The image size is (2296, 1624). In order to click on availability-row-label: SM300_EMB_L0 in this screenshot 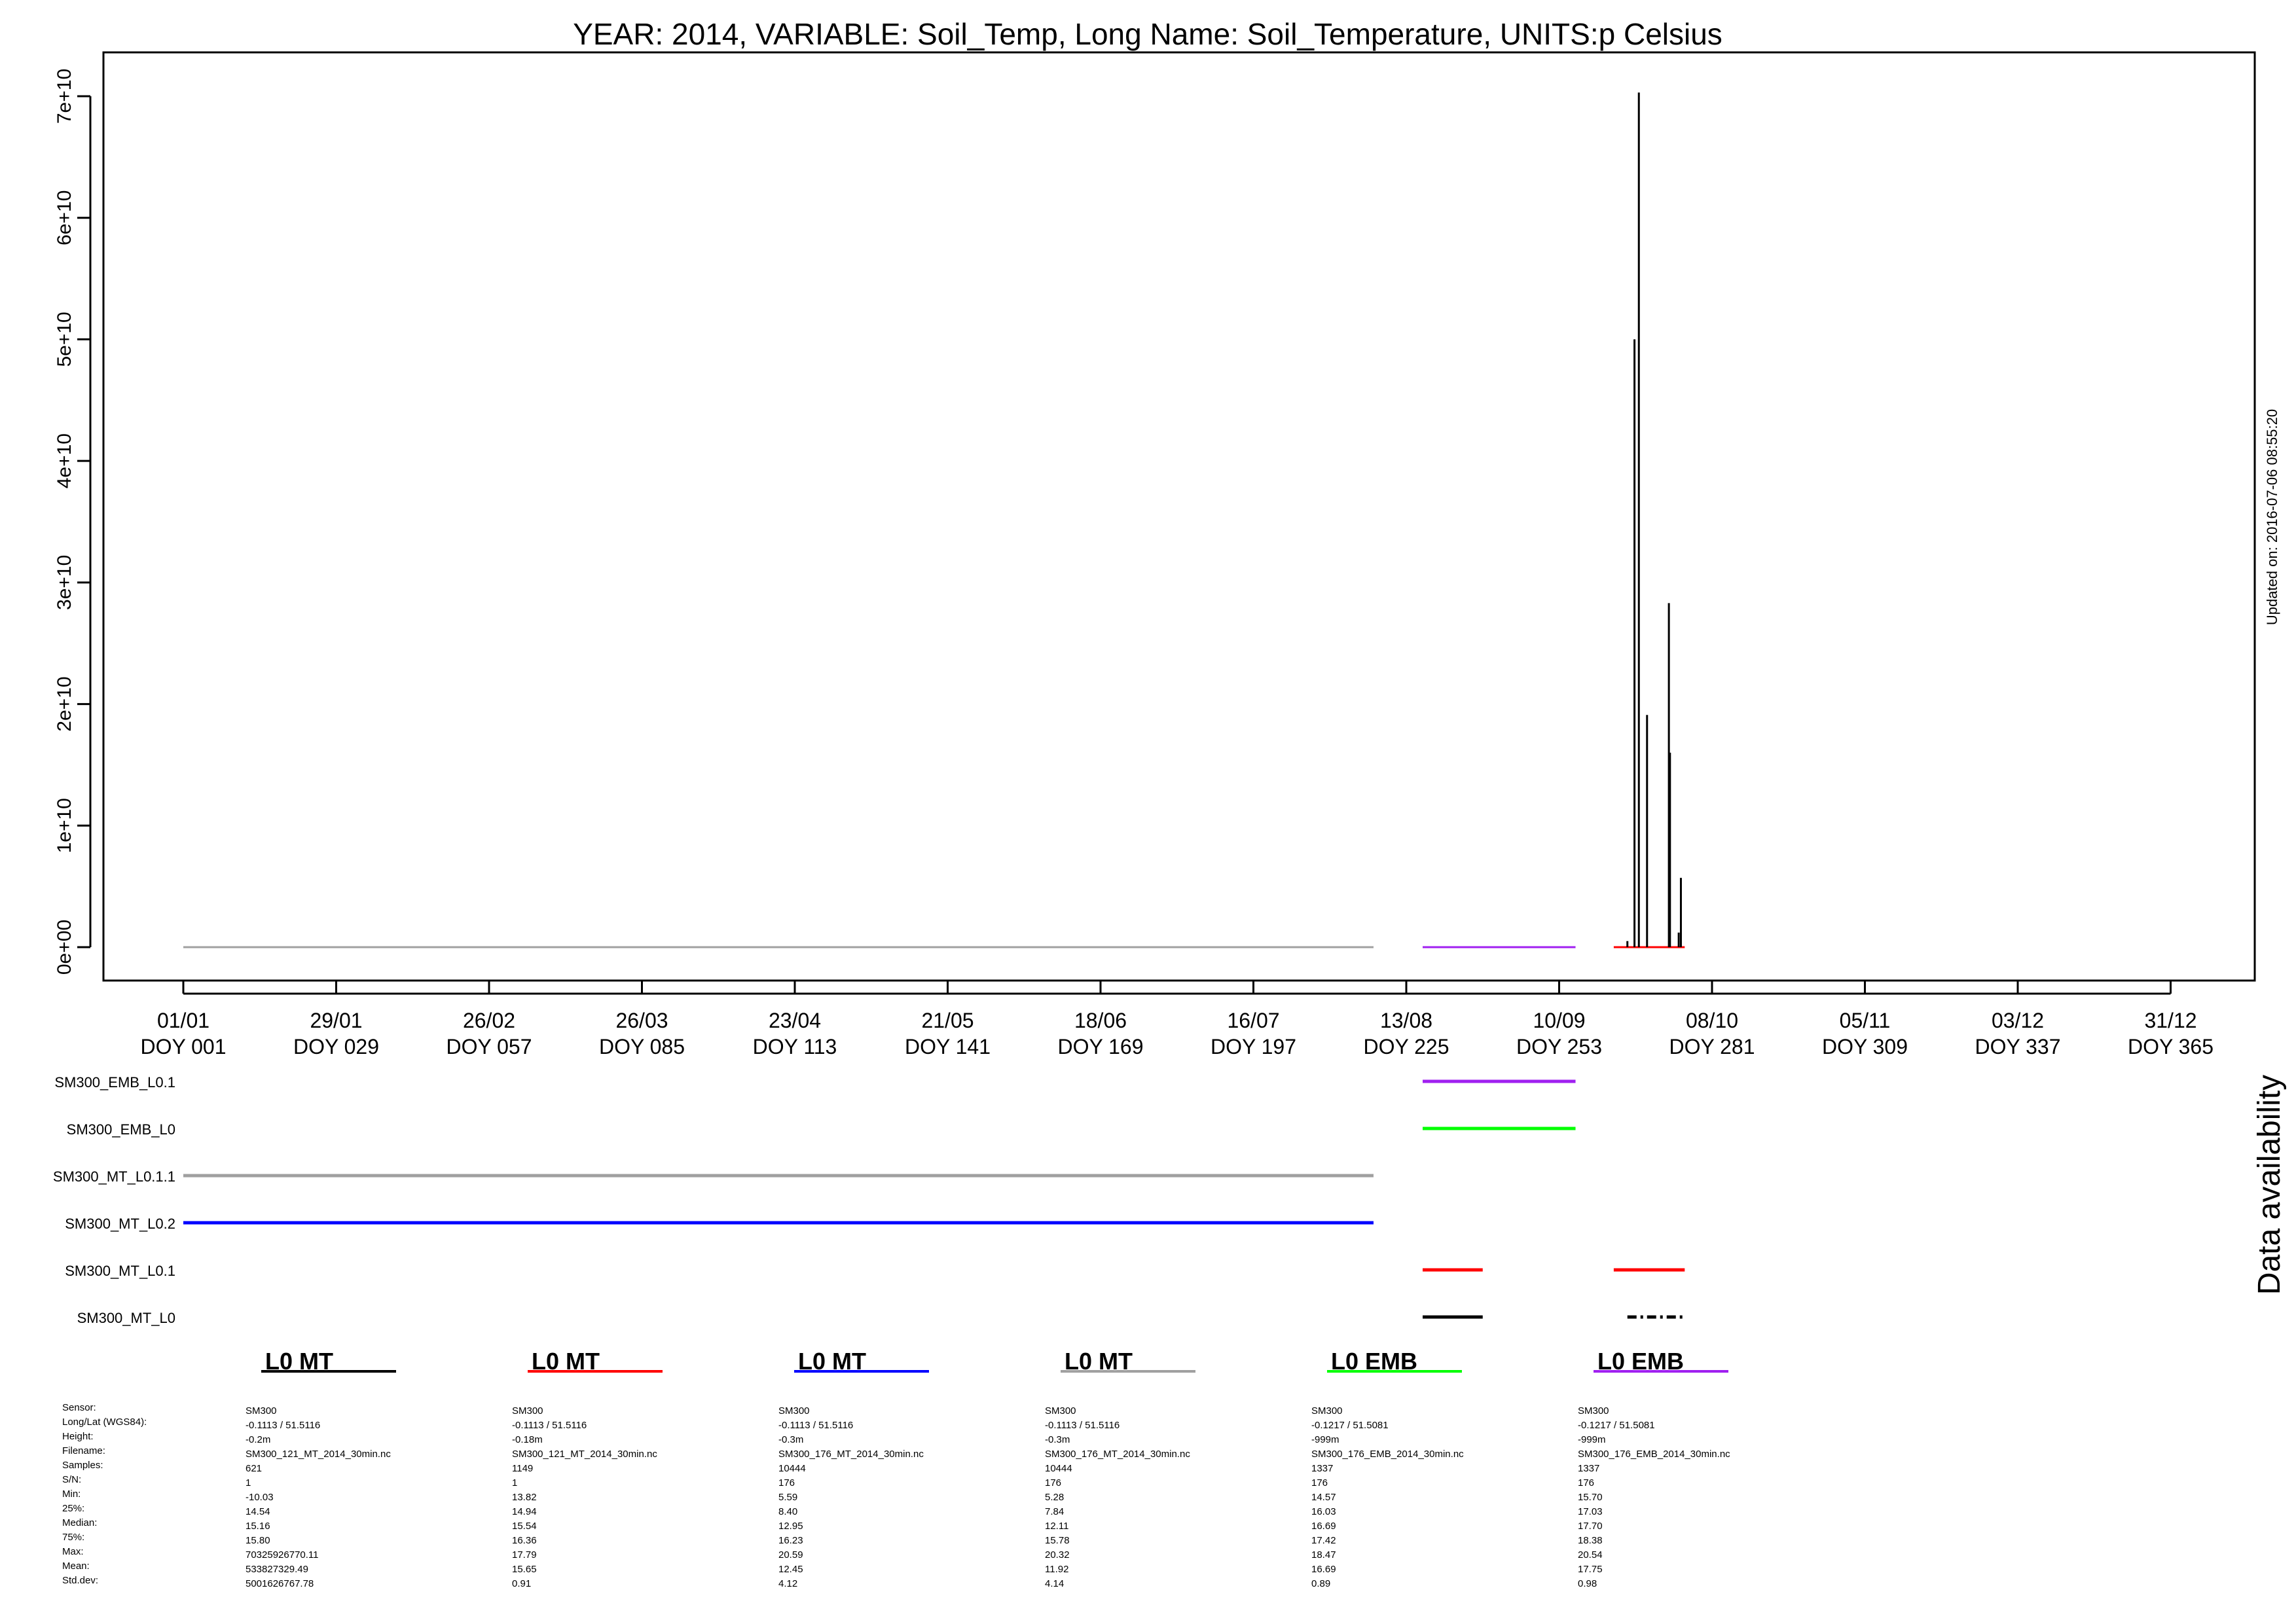, I will do `click(121, 1129)`.